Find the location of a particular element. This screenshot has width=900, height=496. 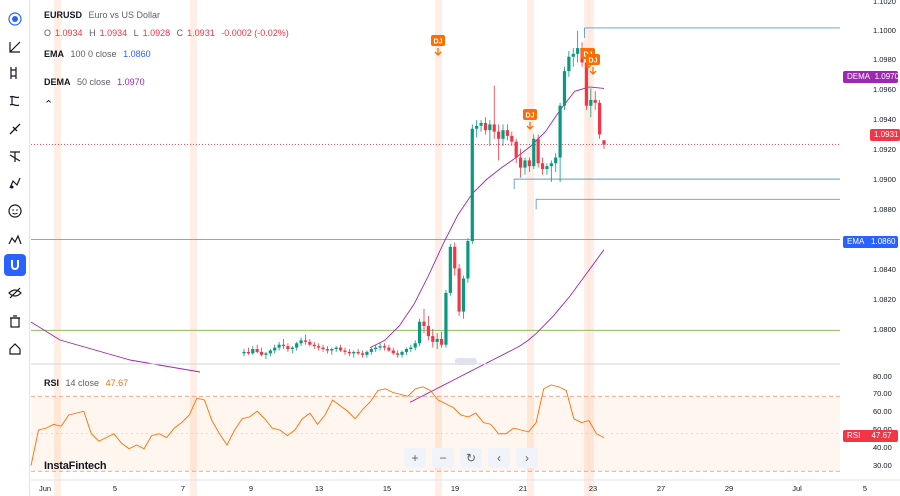

ohlc-o-value: 1.0934 is located at coordinates (69, 33).